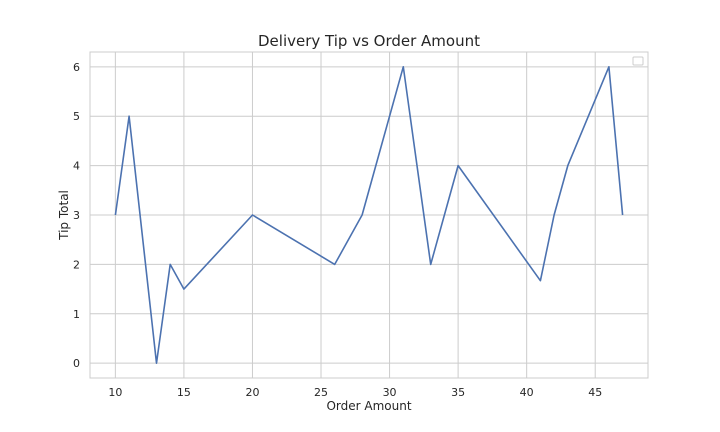 This screenshot has height=432, width=720. Describe the element at coordinates (252, 392) in the screenshot. I see `x-tick-label: 20` at that location.